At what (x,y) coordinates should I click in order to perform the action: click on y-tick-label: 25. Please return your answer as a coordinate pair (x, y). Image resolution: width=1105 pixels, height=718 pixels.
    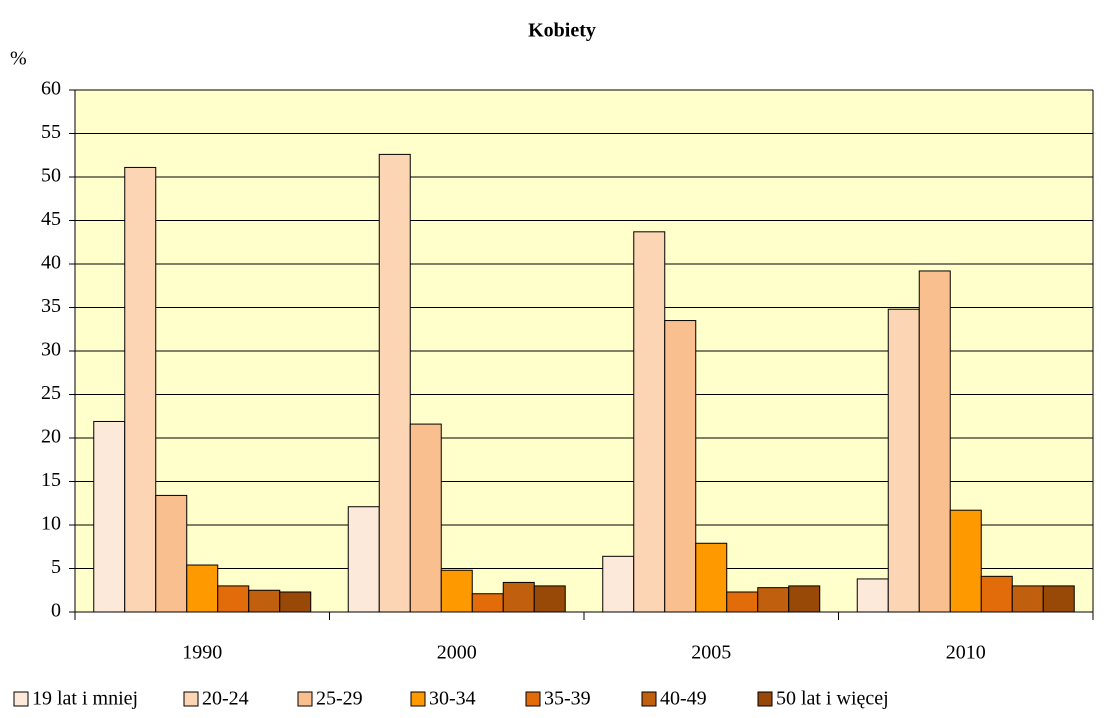
    Looking at the image, I should click on (51, 393).